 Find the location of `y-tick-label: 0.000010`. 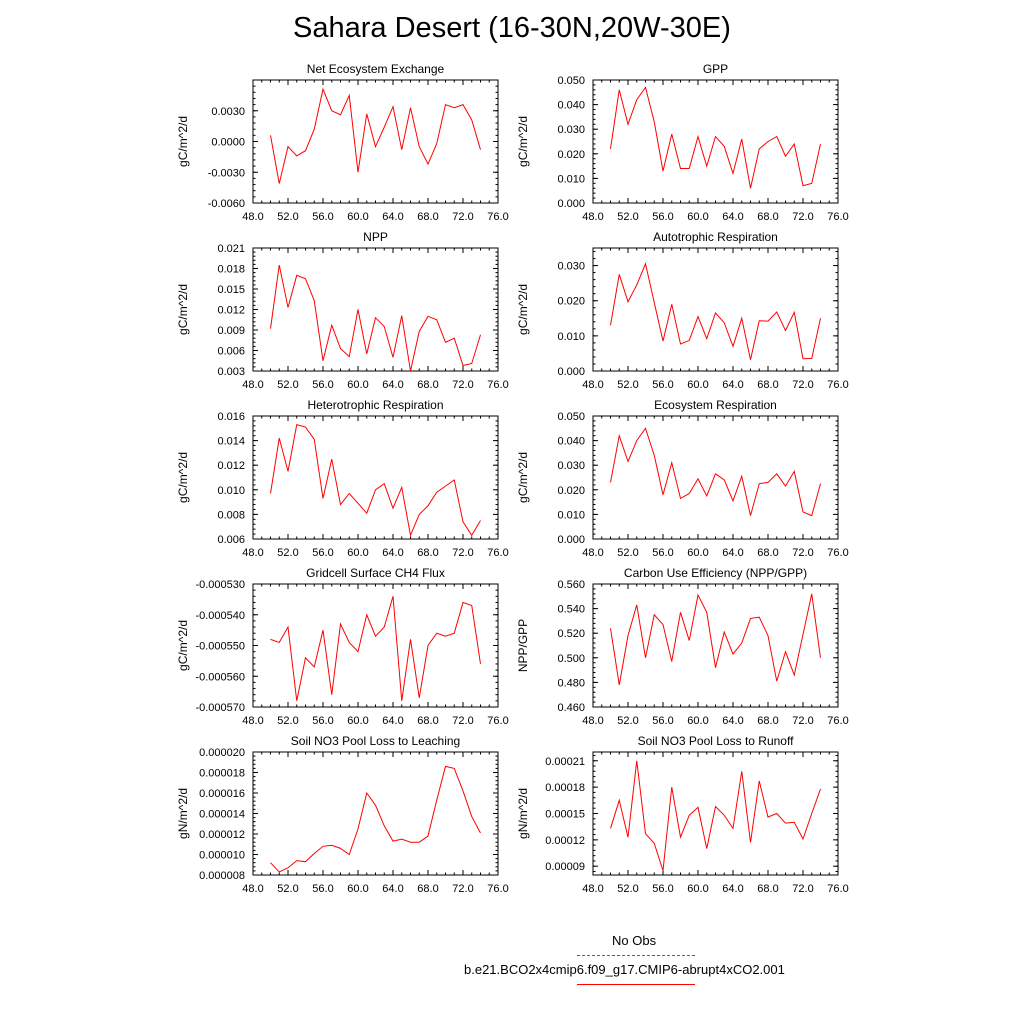

y-tick-label: 0.000010 is located at coordinates (222, 856).